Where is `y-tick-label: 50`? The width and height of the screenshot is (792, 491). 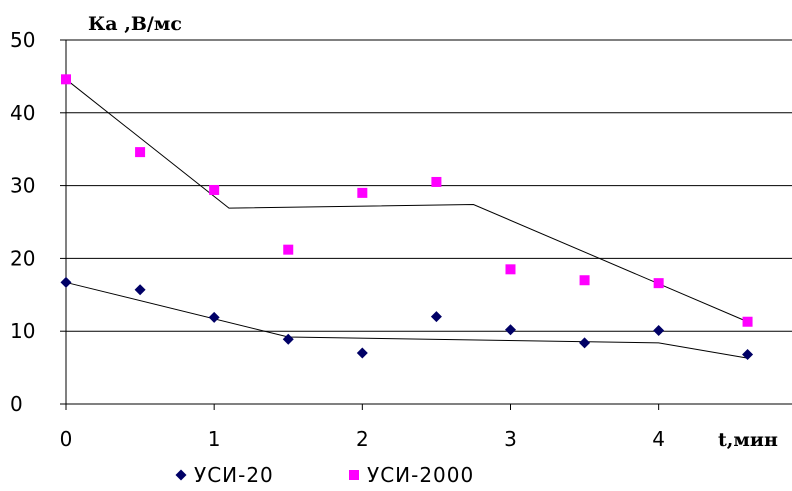
y-tick-label: 50 is located at coordinates (22, 40).